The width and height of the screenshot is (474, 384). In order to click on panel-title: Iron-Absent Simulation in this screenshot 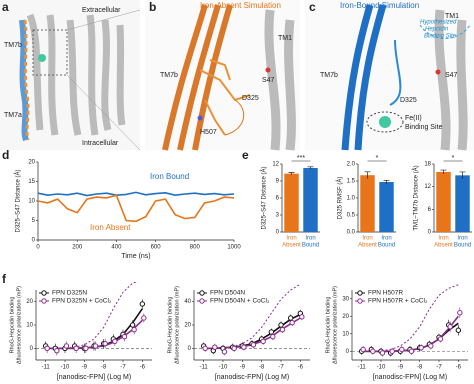, I will do `click(240, 5)`.